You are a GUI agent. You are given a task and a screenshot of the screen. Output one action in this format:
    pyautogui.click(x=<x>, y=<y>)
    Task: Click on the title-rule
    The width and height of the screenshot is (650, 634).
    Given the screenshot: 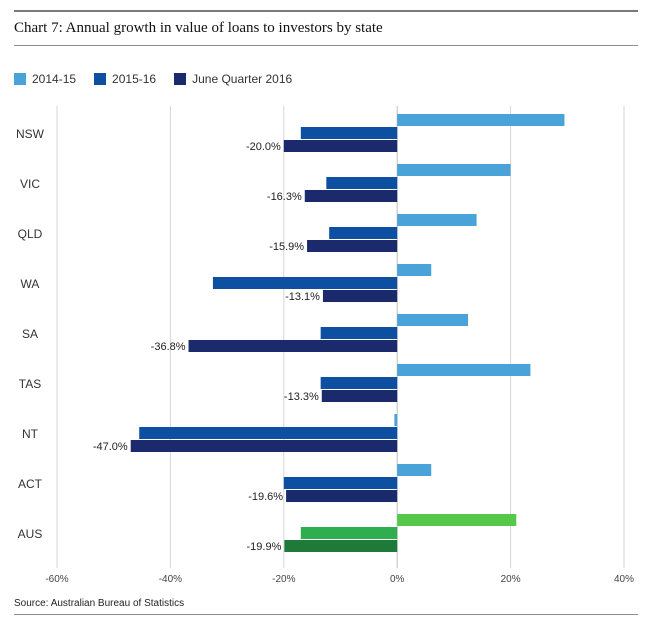 What is the action you would take?
    pyautogui.click(x=326, y=45)
    